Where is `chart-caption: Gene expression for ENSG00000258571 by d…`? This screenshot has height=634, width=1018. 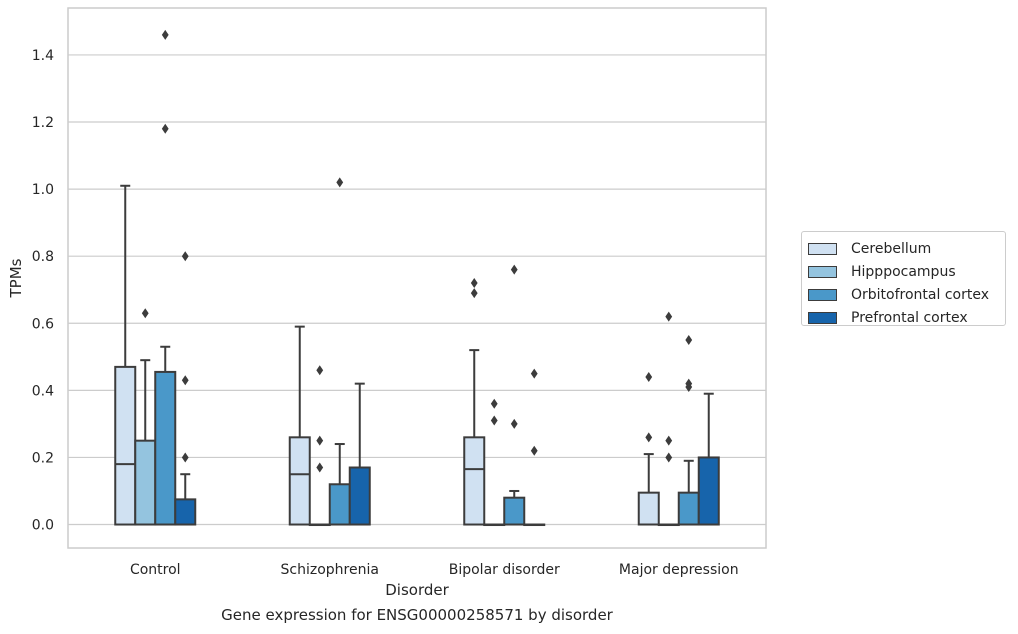 chart-caption: Gene expression for ENSG00000258571 by d… is located at coordinates (417, 615).